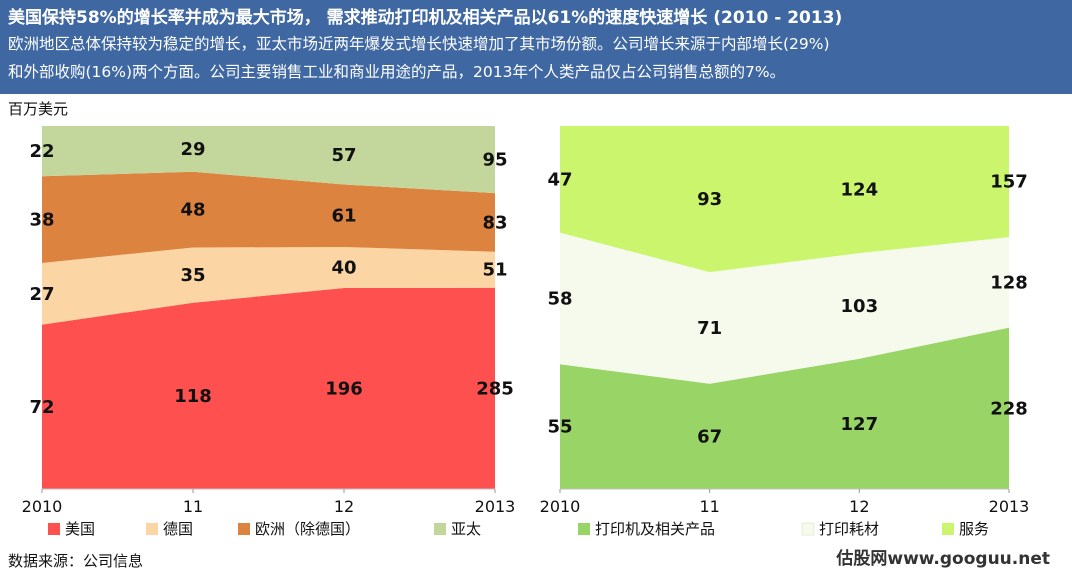 Image resolution: width=1072 pixels, height=579 pixels. Describe the element at coordinates (80, 529) in the screenshot. I see `legend-label-美国: 美国` at that location.